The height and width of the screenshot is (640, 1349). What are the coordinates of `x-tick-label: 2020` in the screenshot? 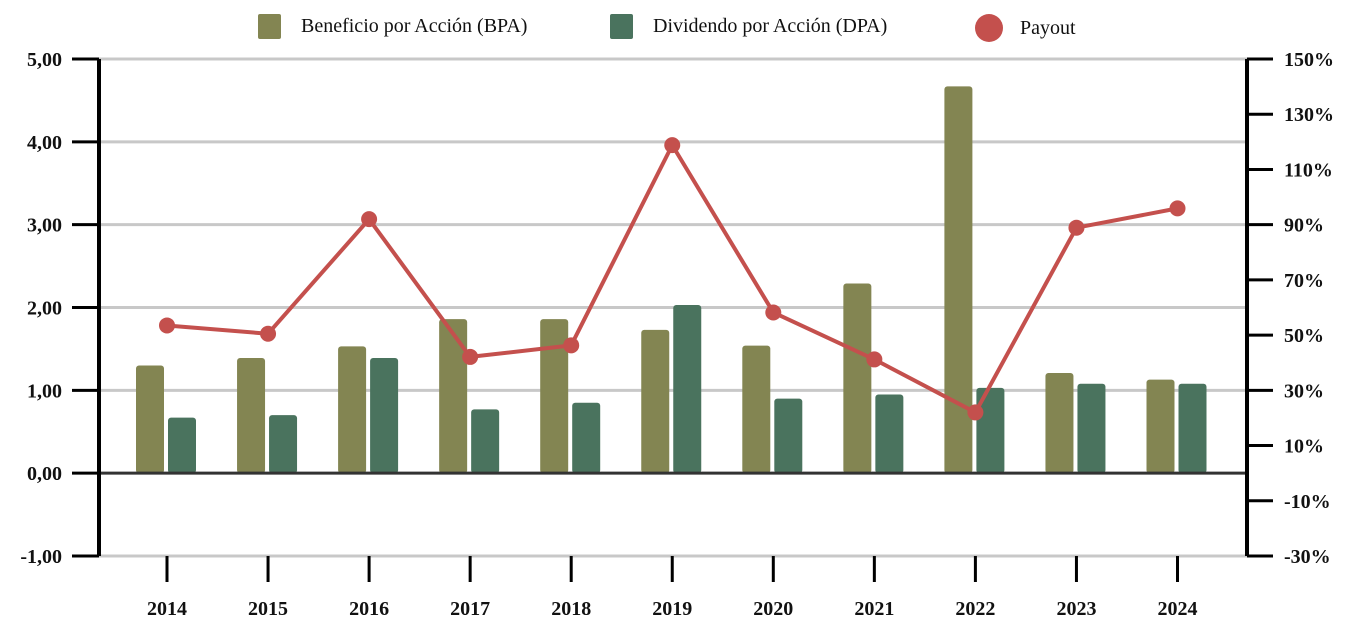 It's located at (773, 609).